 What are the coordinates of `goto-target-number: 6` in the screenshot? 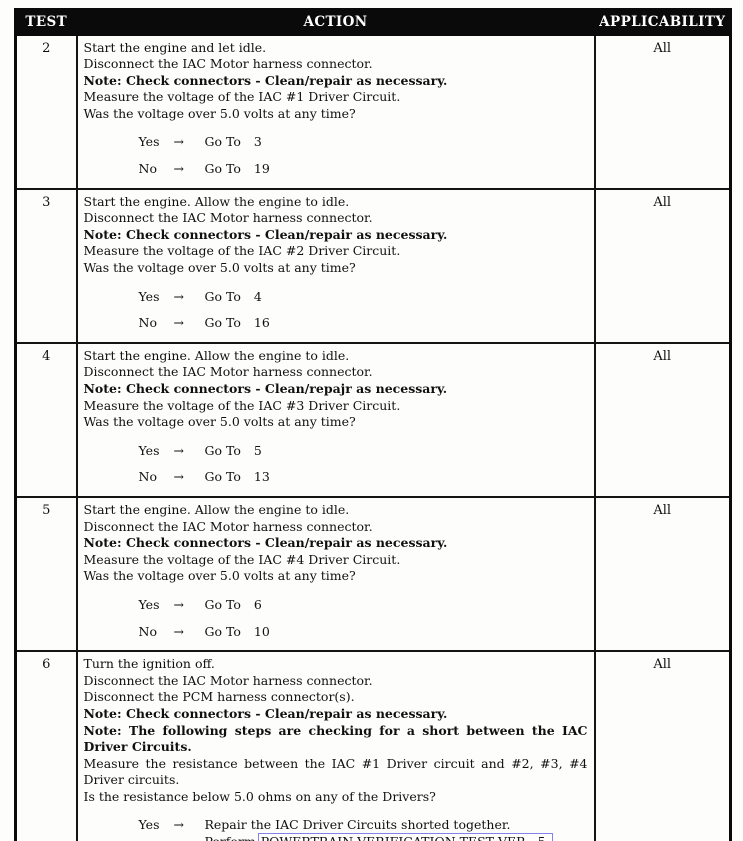 It's located at (257, 604).